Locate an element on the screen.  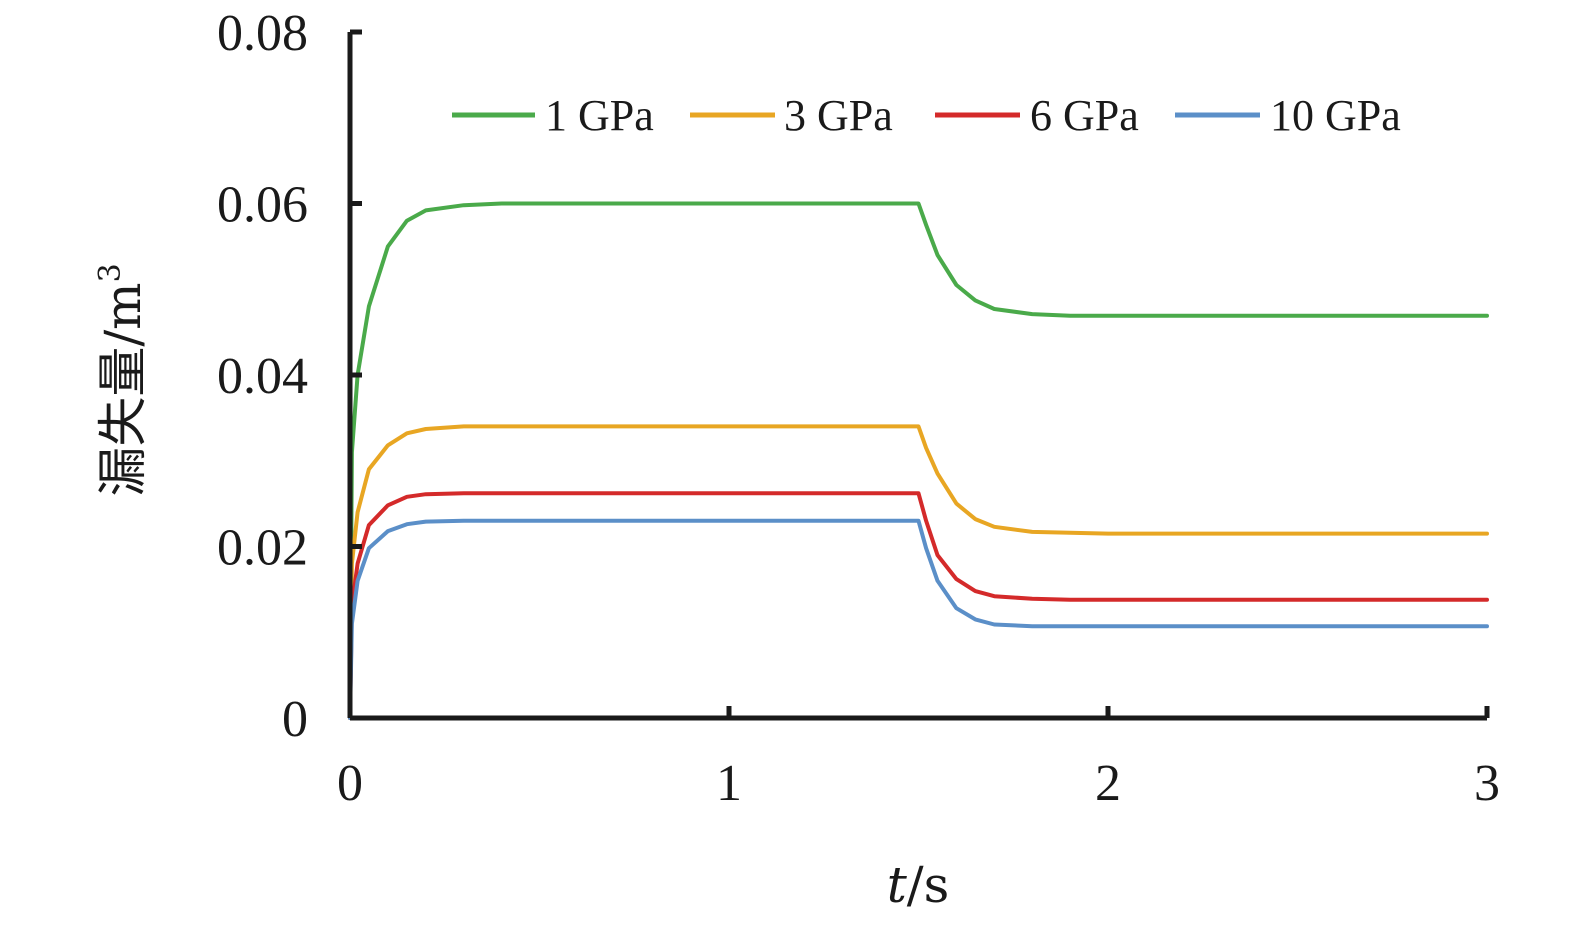
legend-label: 3 GPa is located at coordinates (838, 115).